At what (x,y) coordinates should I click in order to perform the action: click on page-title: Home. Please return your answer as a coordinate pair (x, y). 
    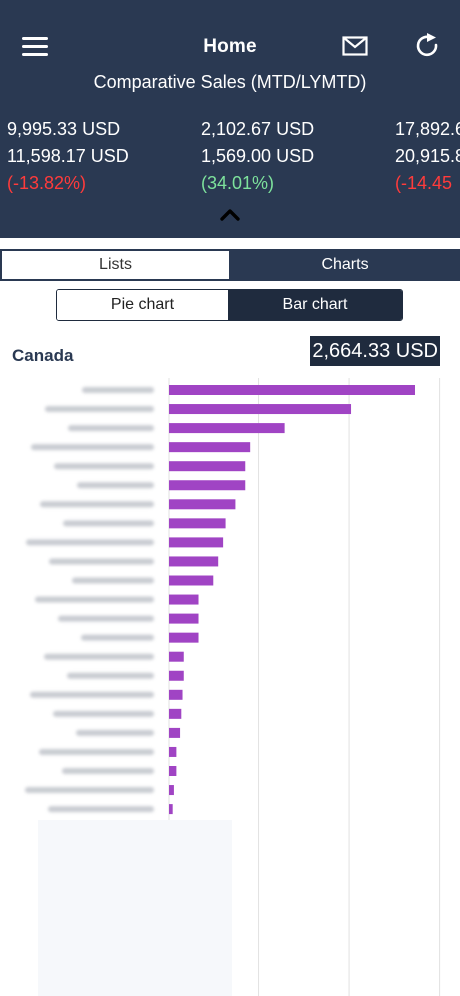
    Looking at the image, I should click on (230, 46).